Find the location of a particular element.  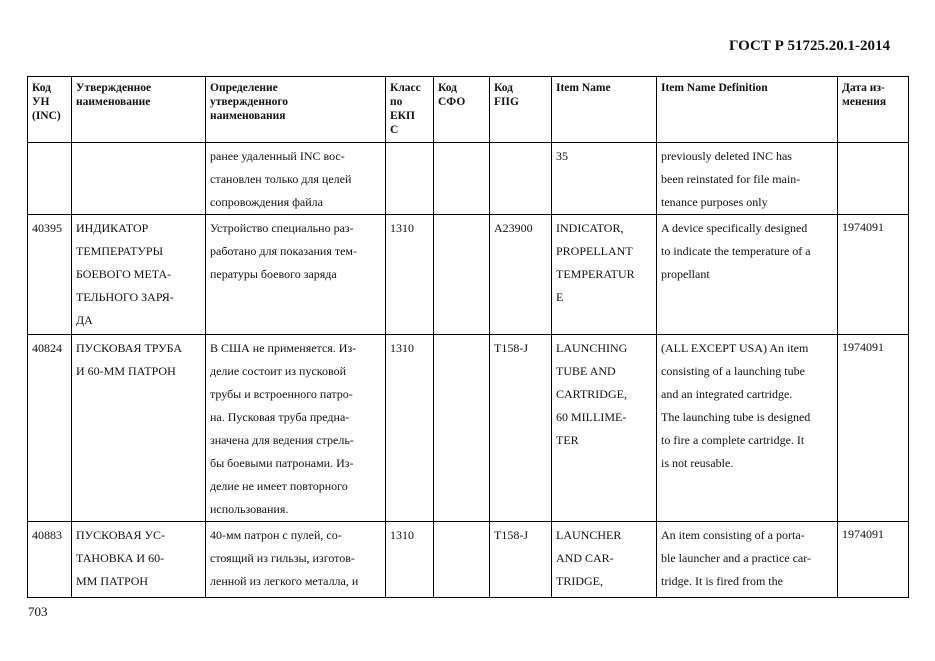

cell-class is located at coordinates (409, 178).